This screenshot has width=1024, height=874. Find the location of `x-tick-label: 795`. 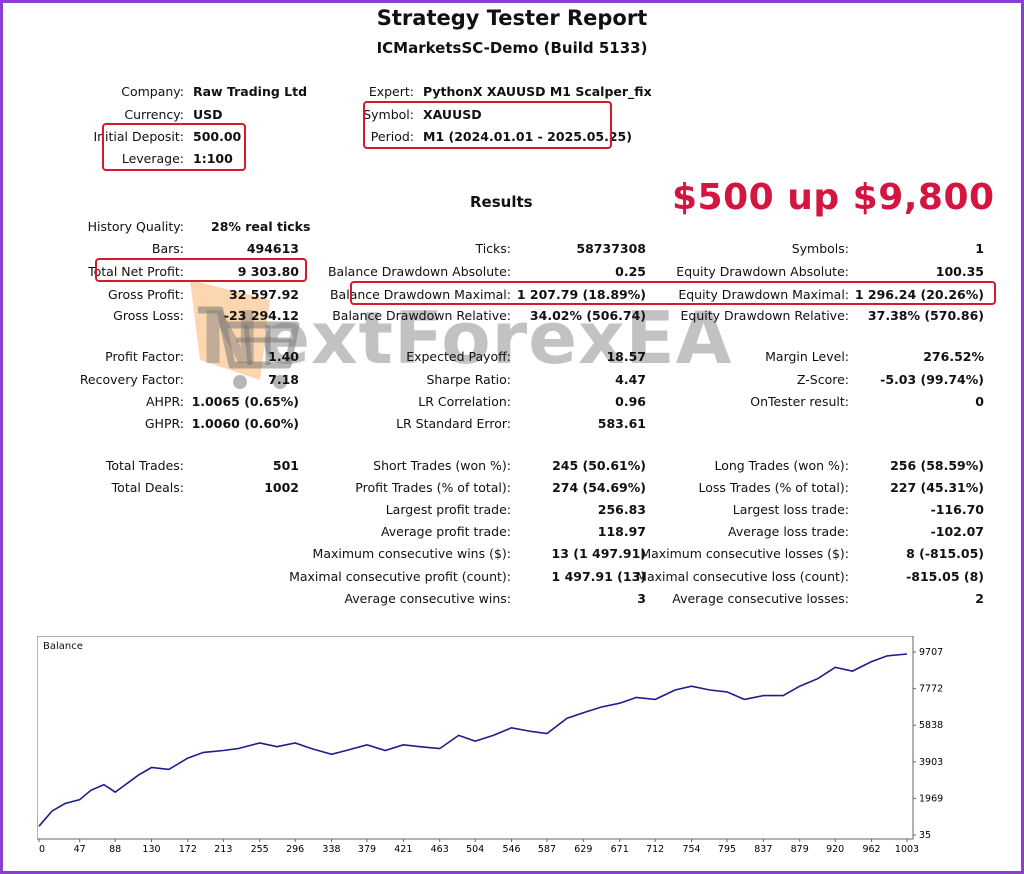

x-tick-label: 795 is located at coordinates (727, 849).